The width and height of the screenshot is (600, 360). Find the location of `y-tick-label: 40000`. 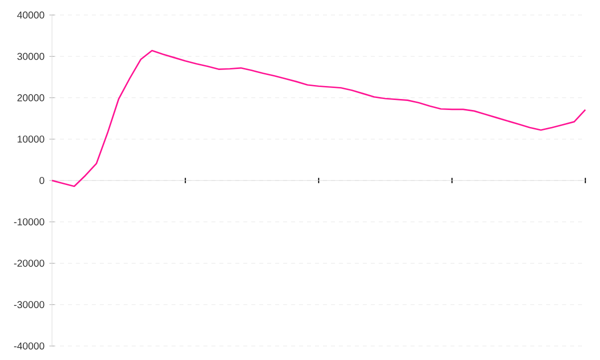

y-tick-label: 40000 is located at coordinates (30, 15).